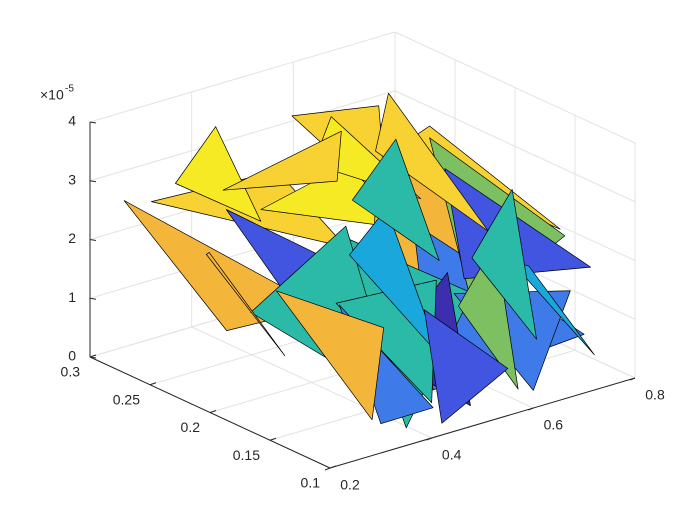 The image size is (700, 525). I want to click on y-tick-label: 0.25, so click(126, 399).